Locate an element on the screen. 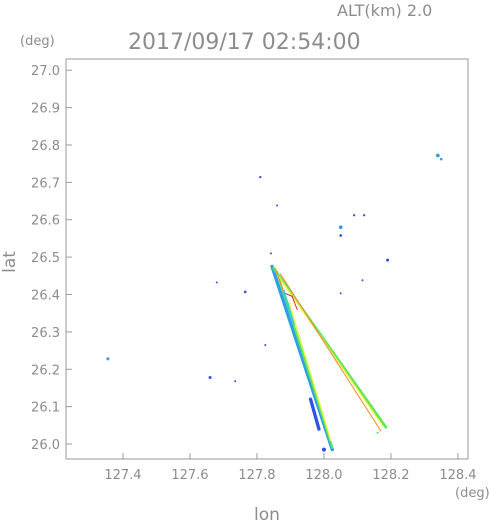  y-tick-label: 26.4 is located at coordinates (45, 296).